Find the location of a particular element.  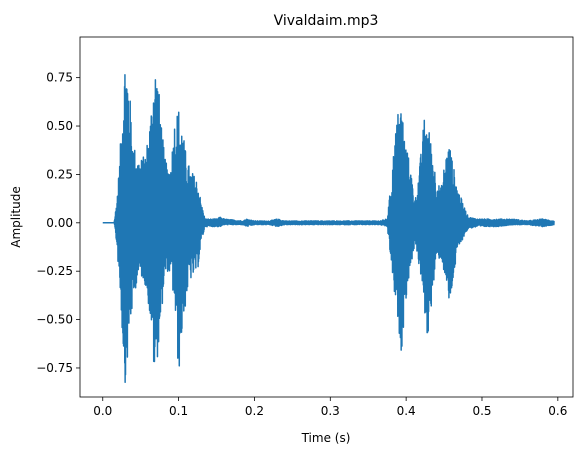

x-tick-label: 0.6 is located at coordinates (557, 411).